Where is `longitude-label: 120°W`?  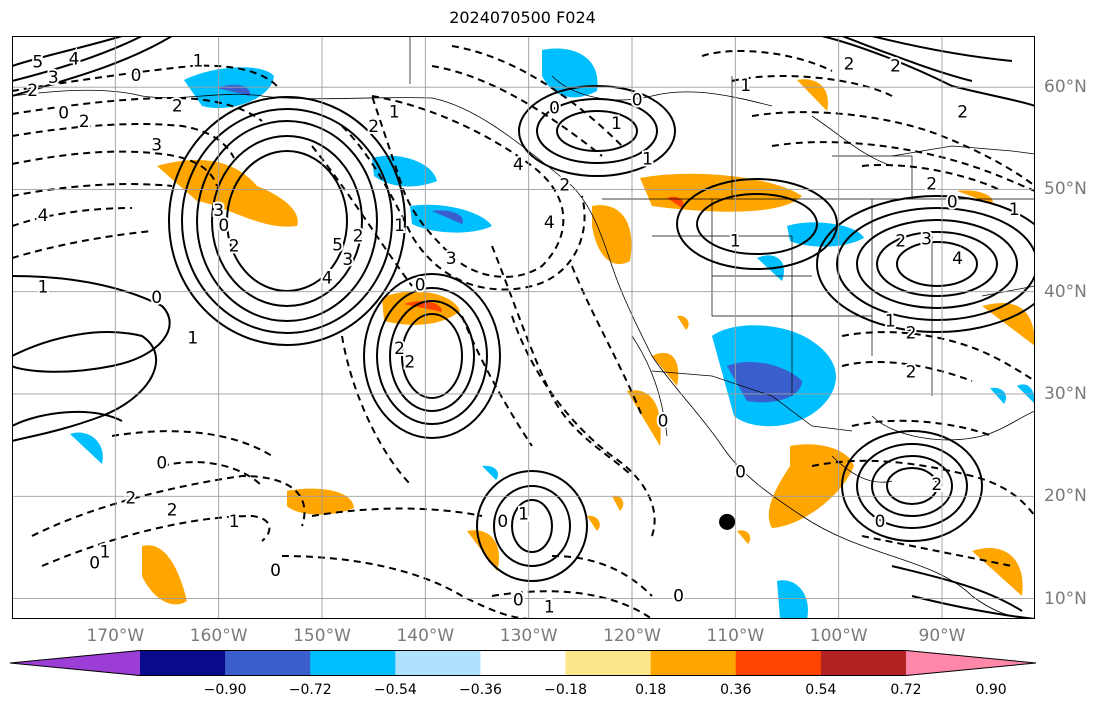
longitude-label: 120°W is located at coordinates (632, 636).